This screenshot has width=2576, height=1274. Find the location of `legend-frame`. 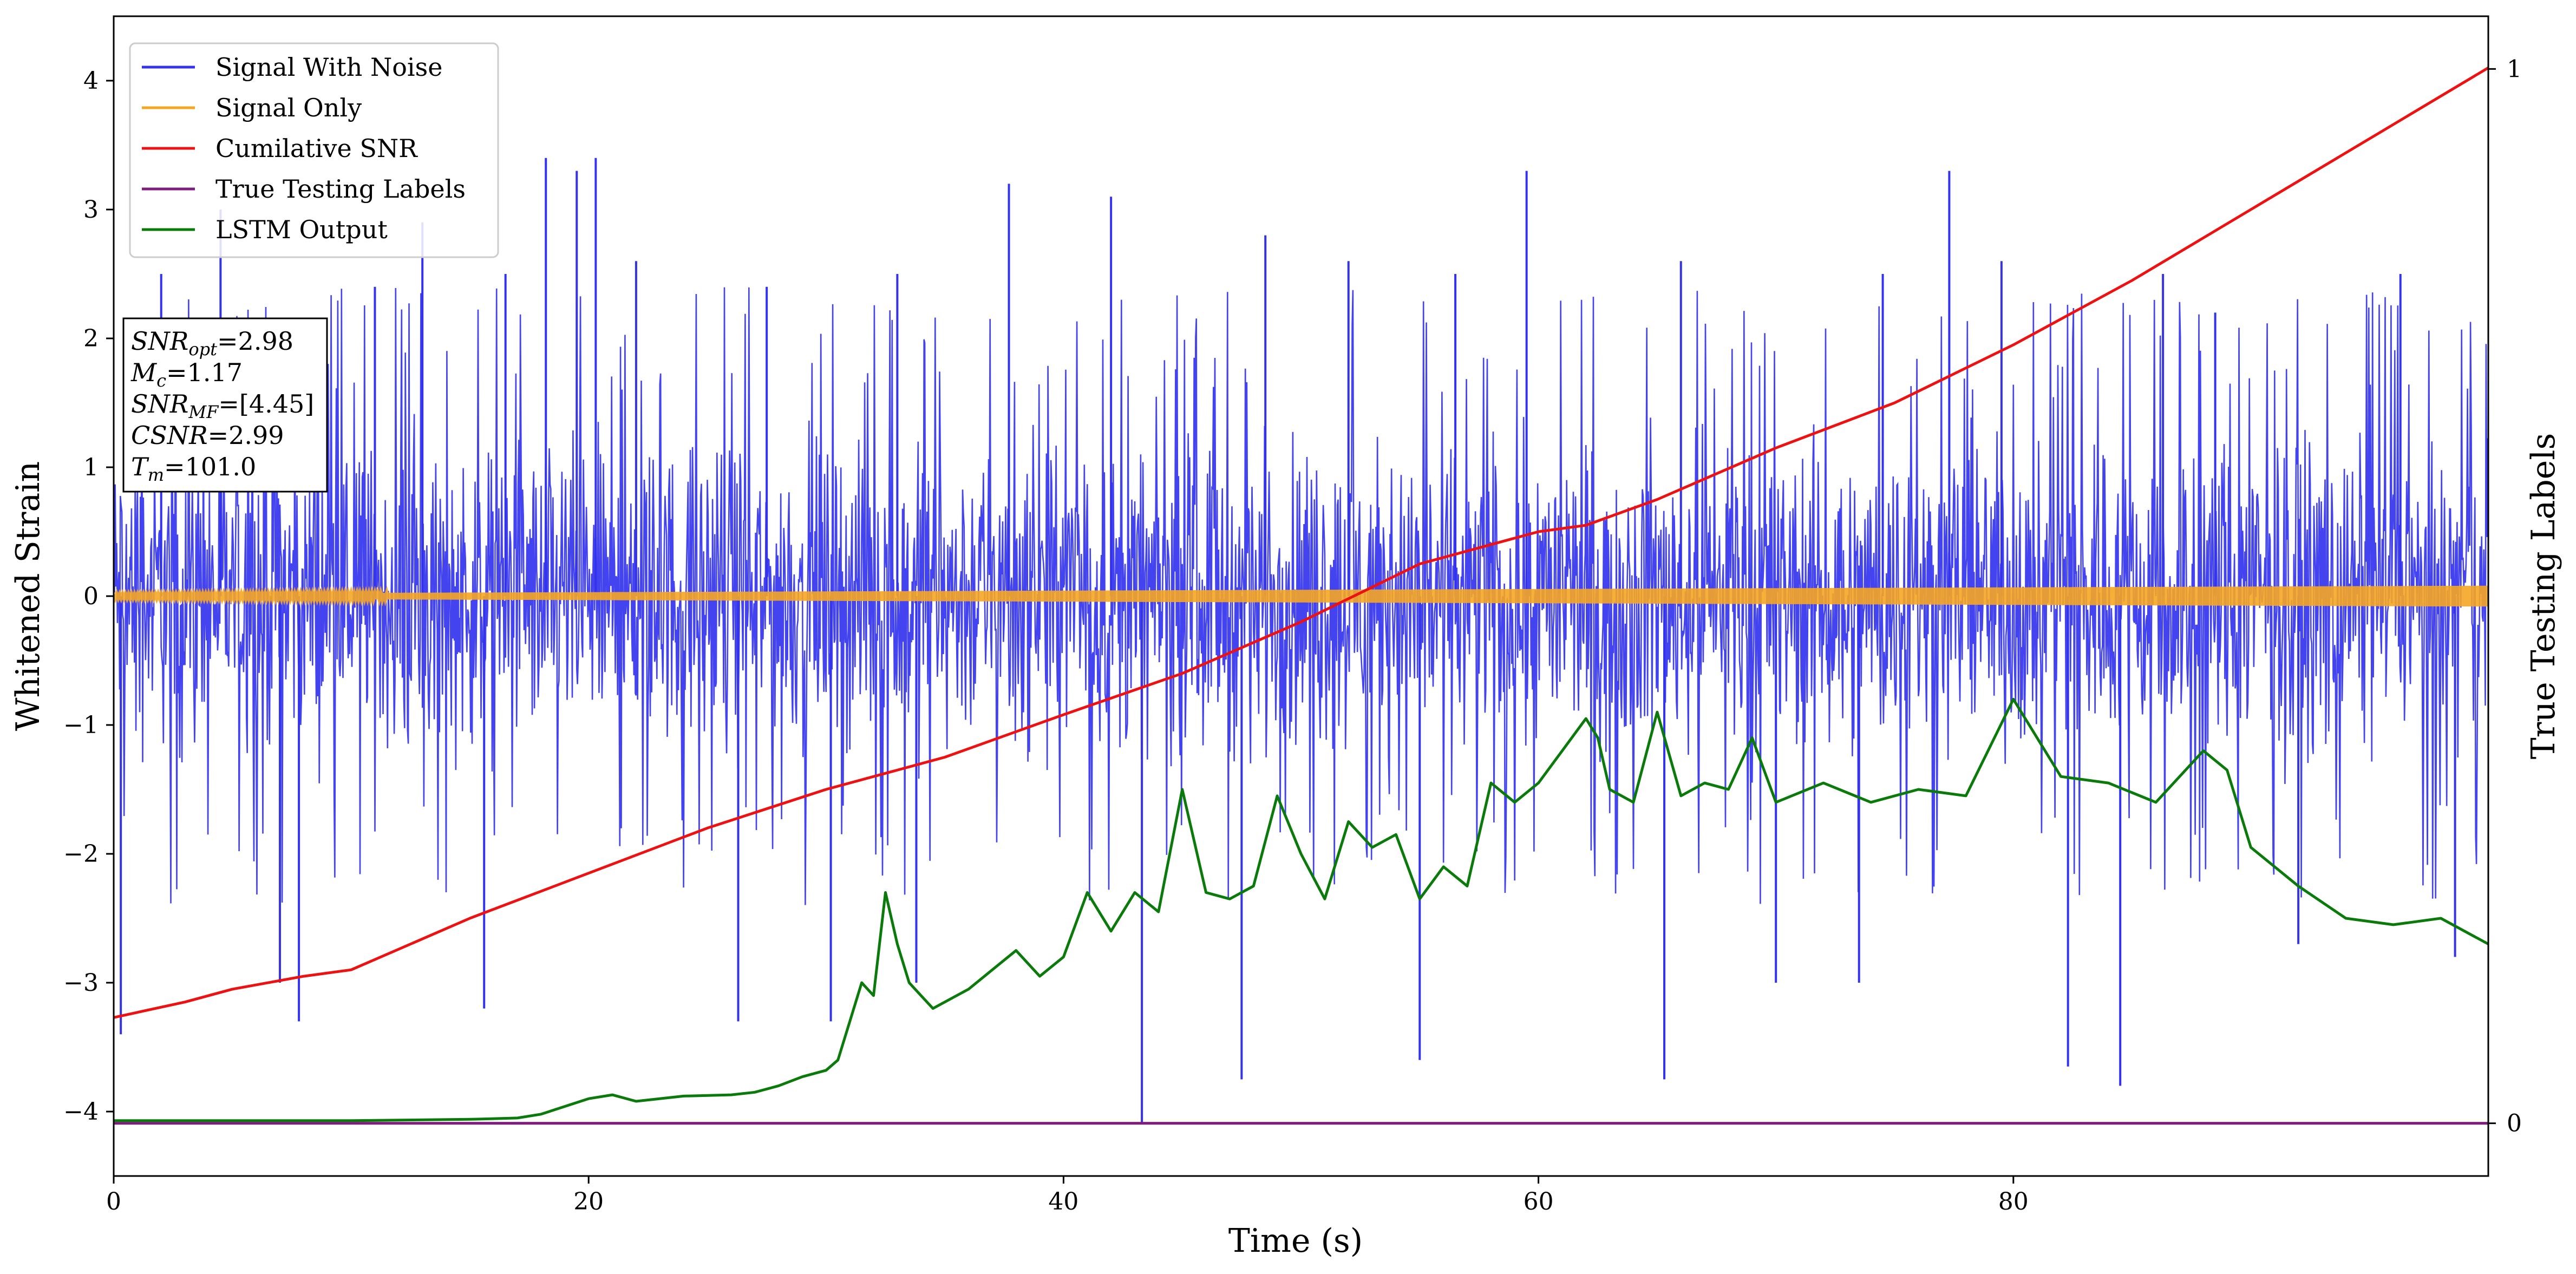

legend-frame is located at coordinates (314, 150).